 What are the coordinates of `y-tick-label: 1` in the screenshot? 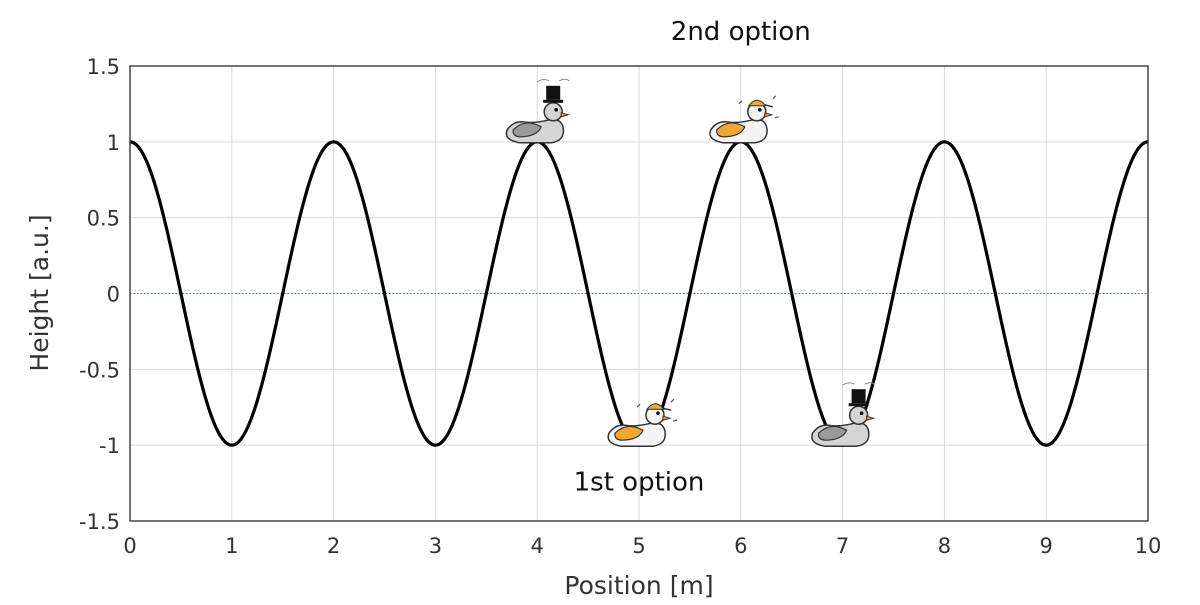 It's located at (113, 143).